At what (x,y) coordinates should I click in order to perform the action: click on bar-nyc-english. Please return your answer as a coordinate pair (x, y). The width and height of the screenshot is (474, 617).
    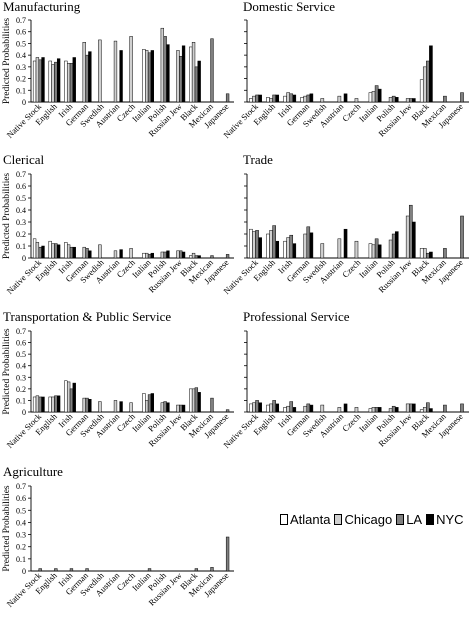
    Looking at the image, I should click on (58, 404).